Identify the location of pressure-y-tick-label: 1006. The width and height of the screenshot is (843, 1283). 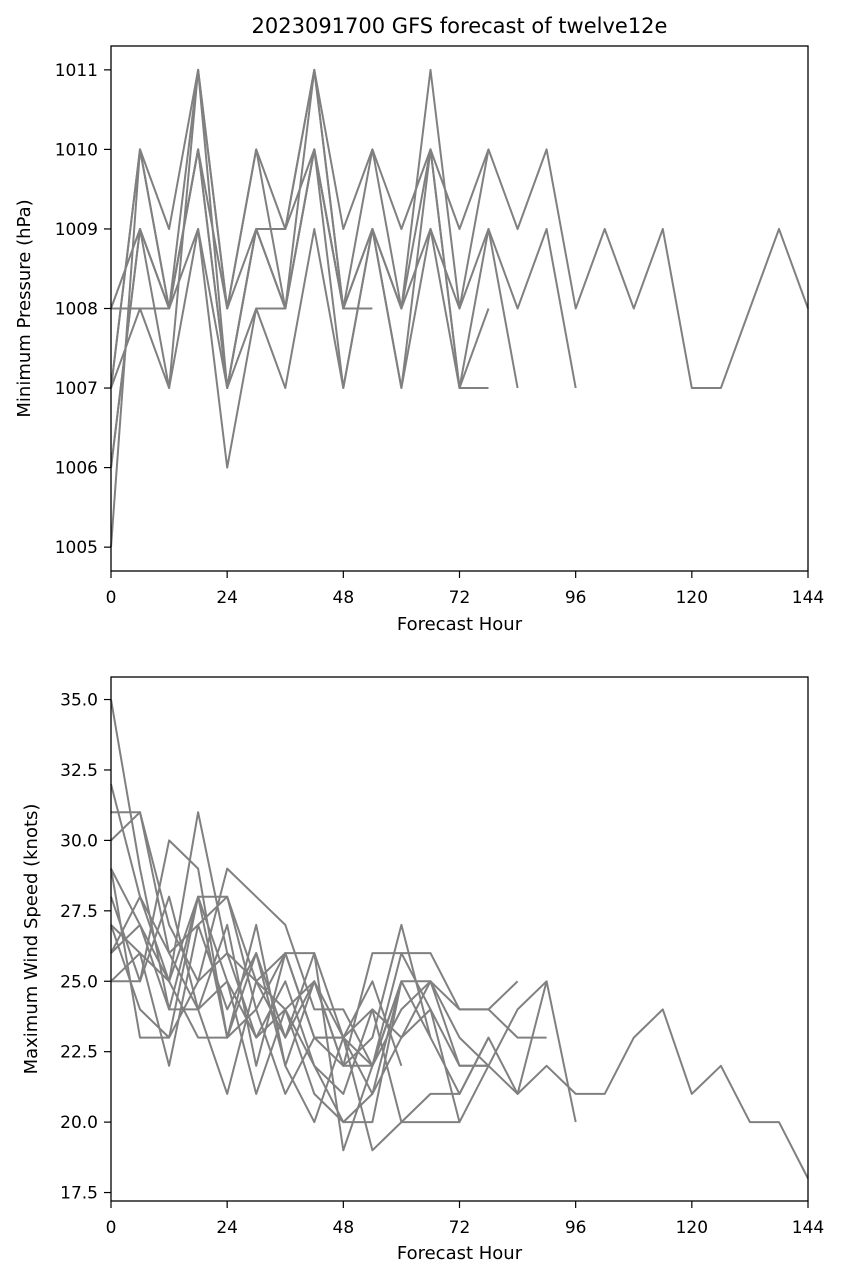
(76, 469).